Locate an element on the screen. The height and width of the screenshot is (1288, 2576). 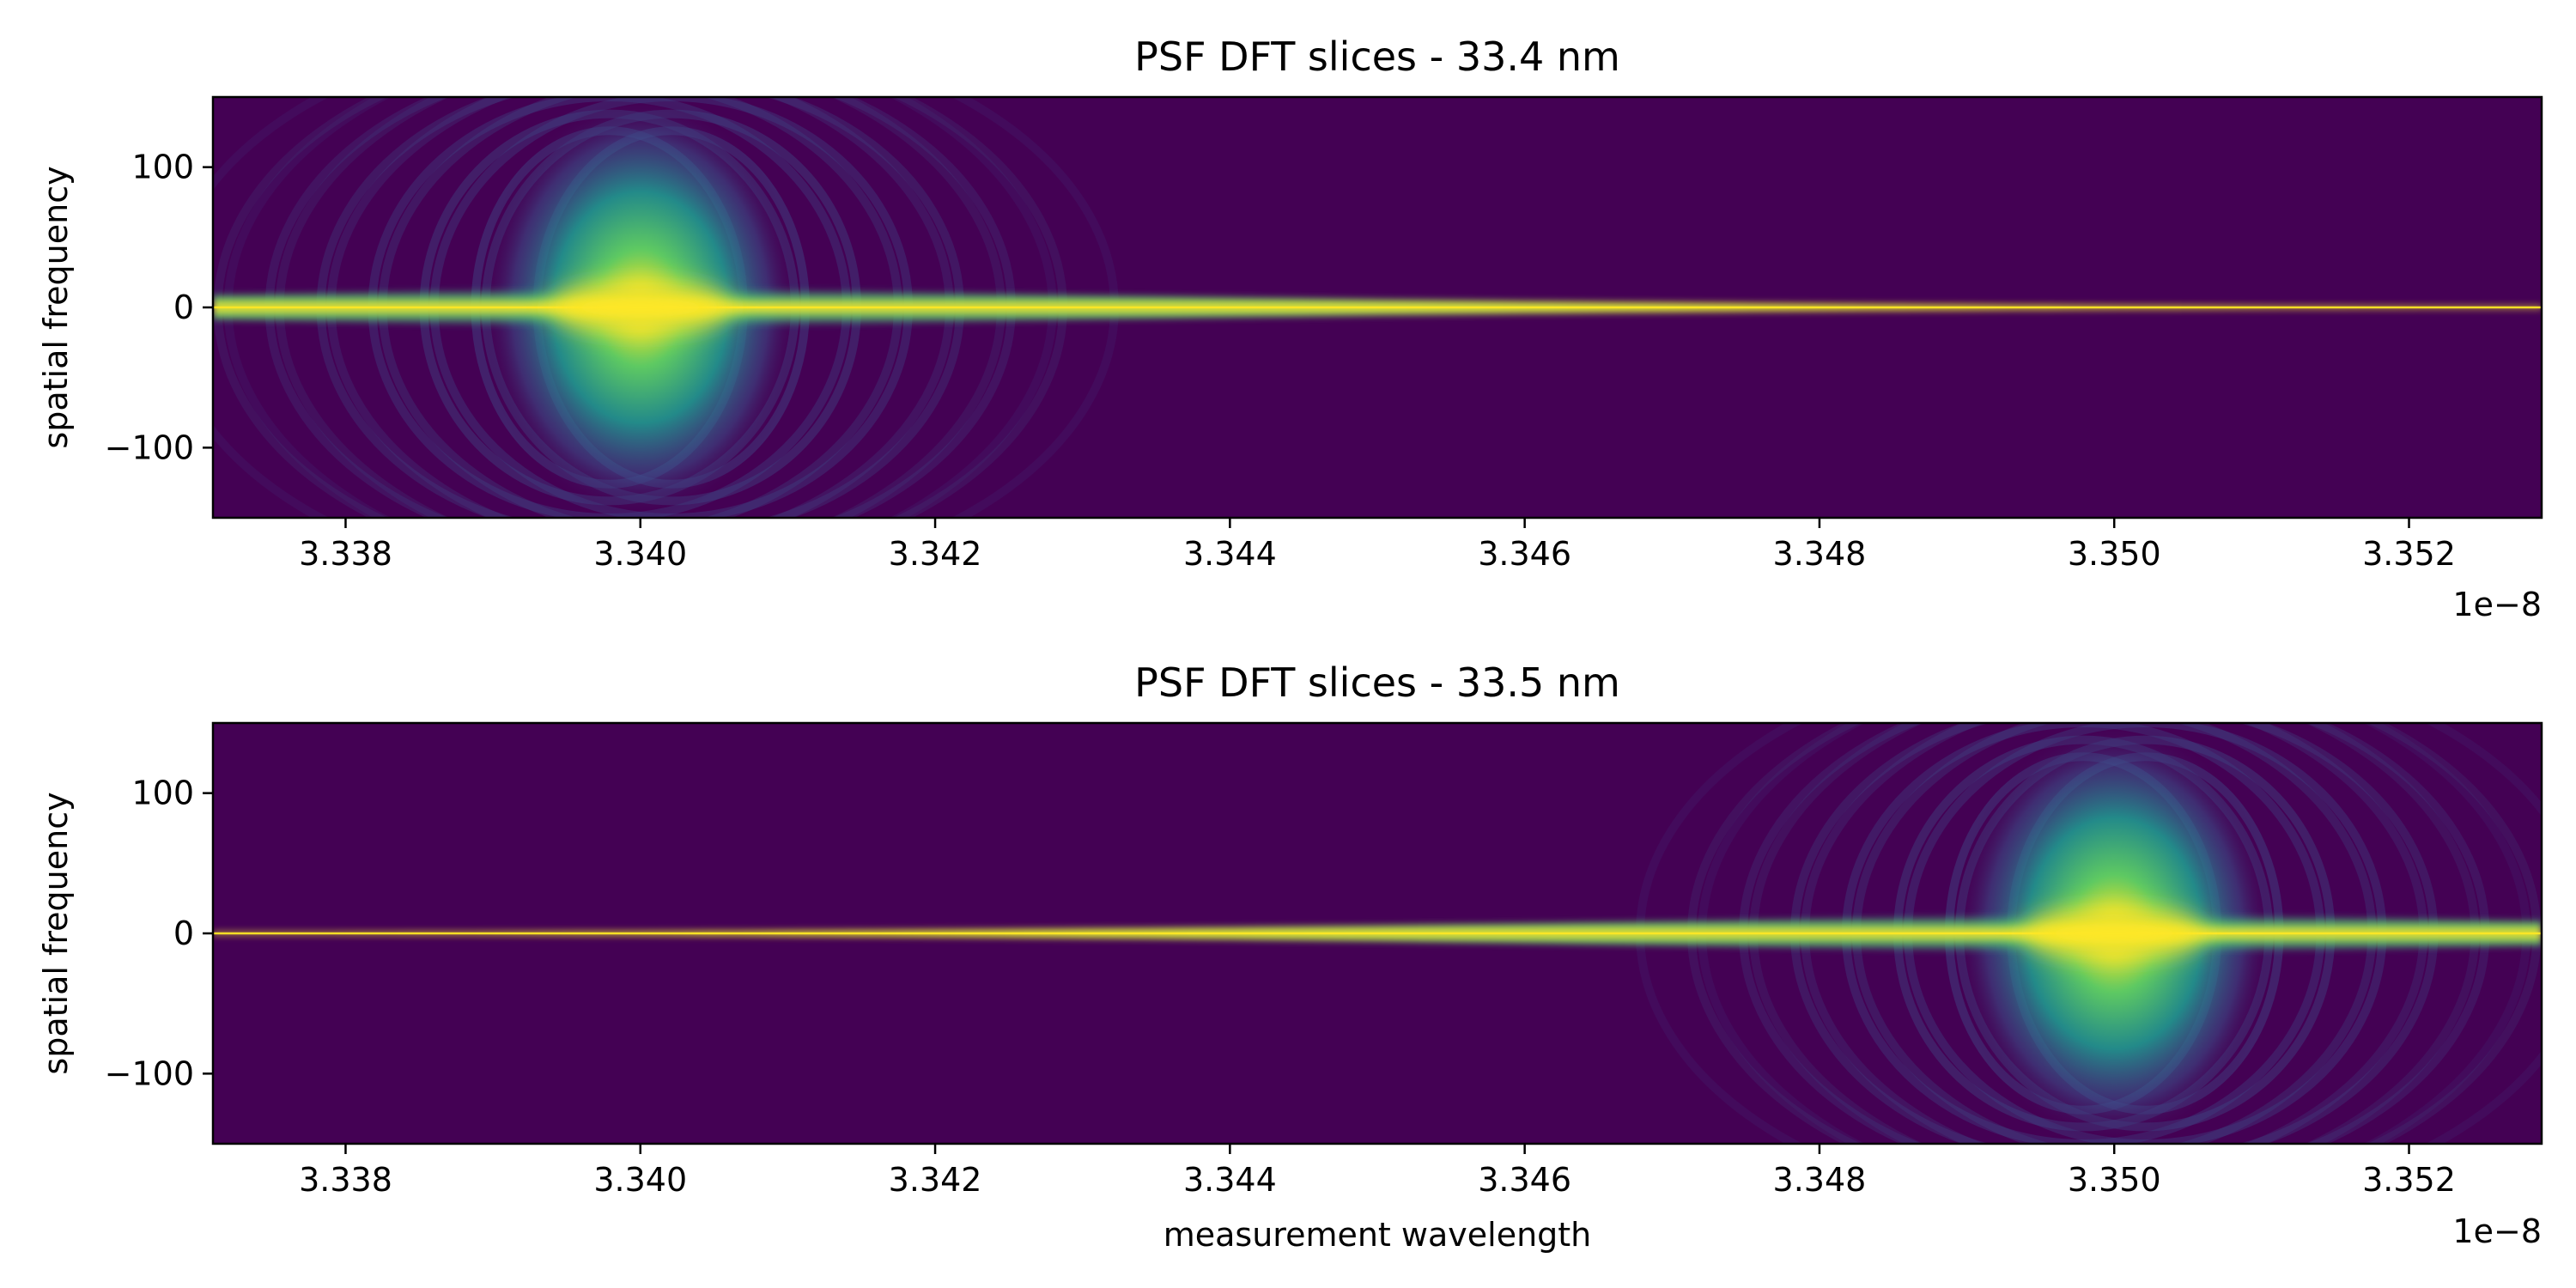
chart-title: PSF DFT slices - 33.5 nm is located at coordinates (1377, 682).